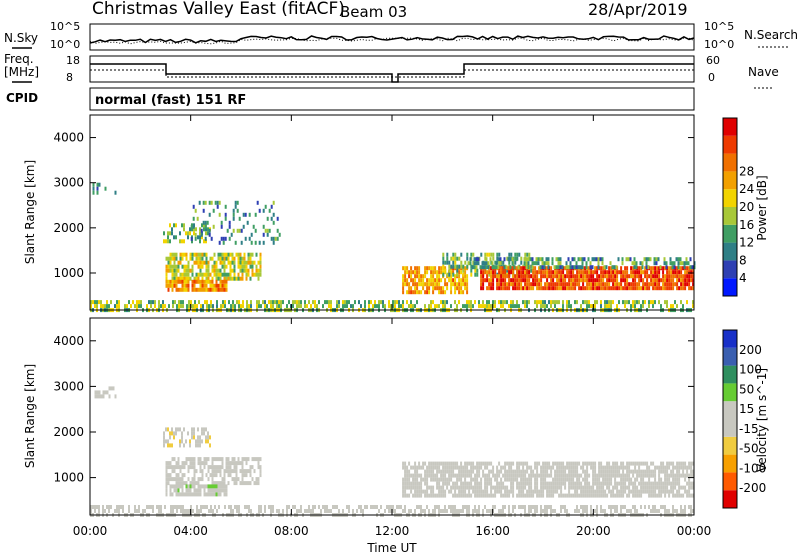 This screenshot has height=554, width=800. What do you see at coordinates (746, 409) in the screenshot?
I see `colorbar-tick-label: 15` at bounding box center [746, 409].